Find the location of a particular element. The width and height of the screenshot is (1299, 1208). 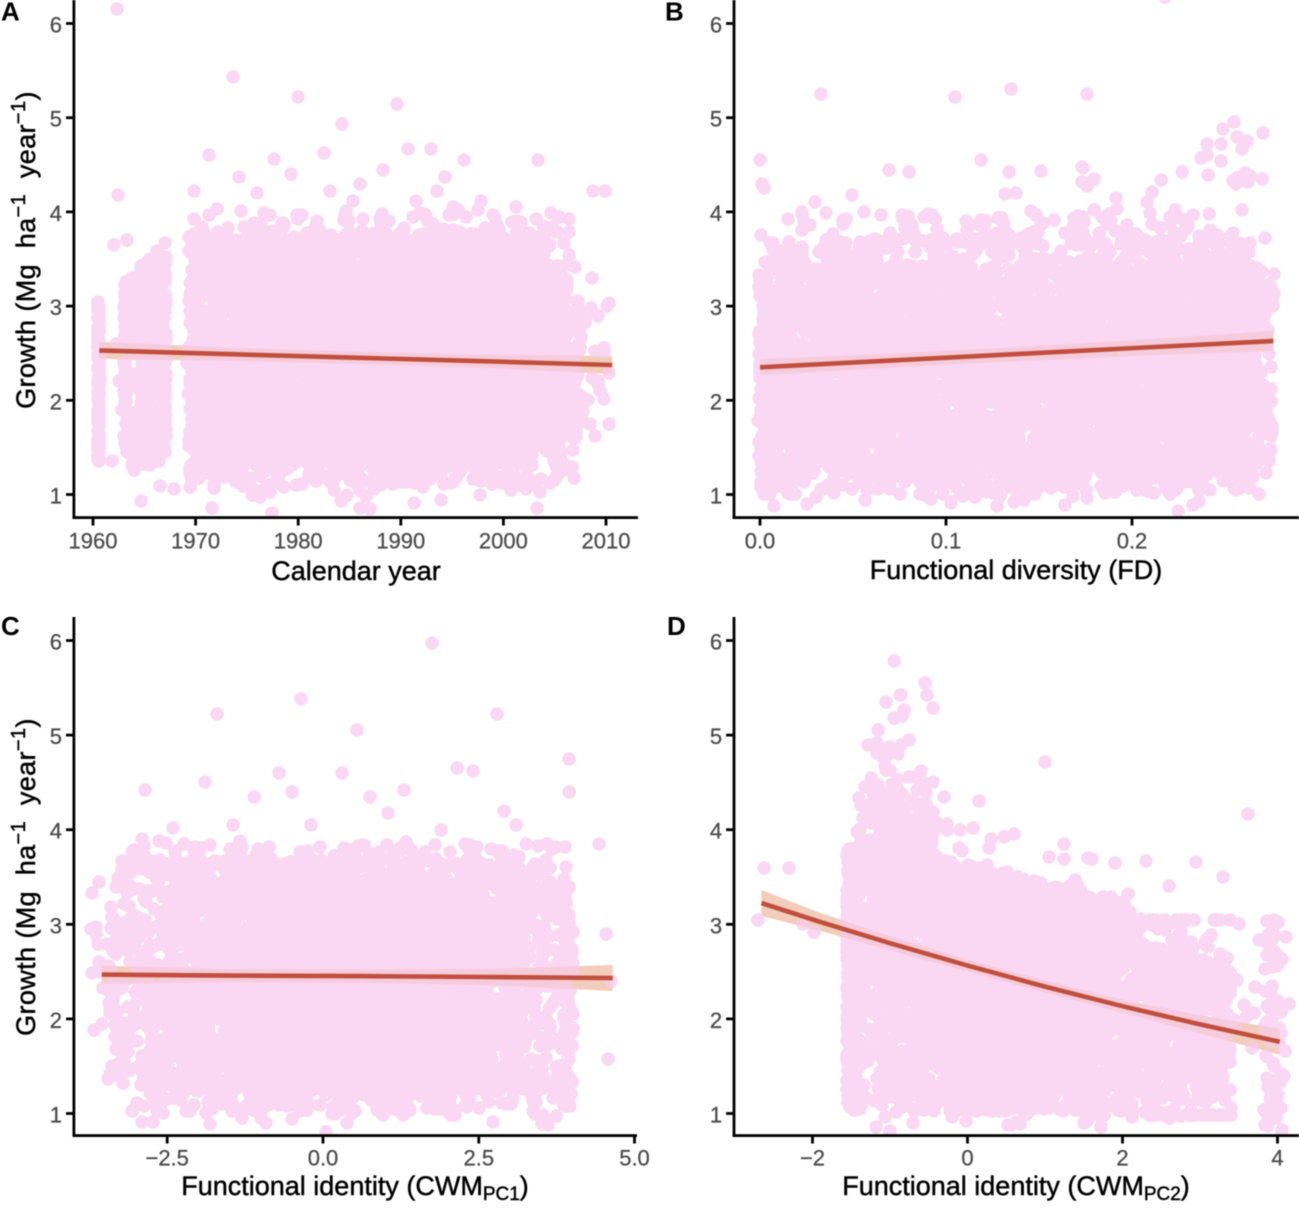

svg-text: 1960 is located at coordinates (93, 541).